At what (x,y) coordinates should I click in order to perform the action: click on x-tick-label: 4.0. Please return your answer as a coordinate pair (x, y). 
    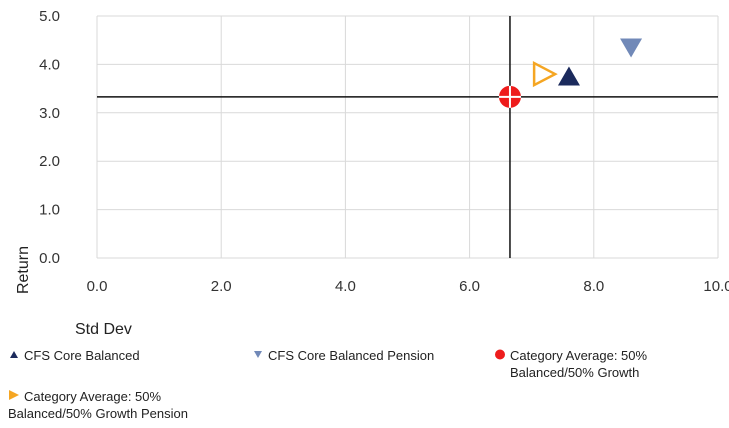
    Looking at the image, I should click on (345, 286).